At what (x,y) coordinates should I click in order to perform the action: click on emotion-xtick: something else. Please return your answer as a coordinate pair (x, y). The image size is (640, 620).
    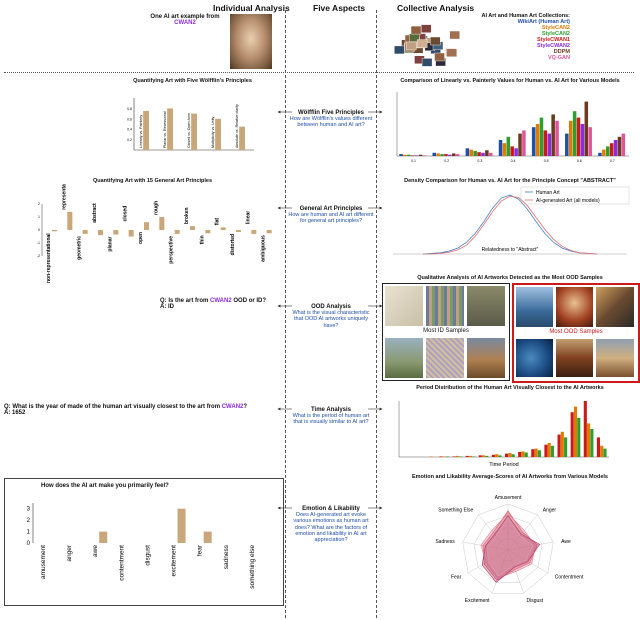
    Looking at the image, I should click on (252, 567).